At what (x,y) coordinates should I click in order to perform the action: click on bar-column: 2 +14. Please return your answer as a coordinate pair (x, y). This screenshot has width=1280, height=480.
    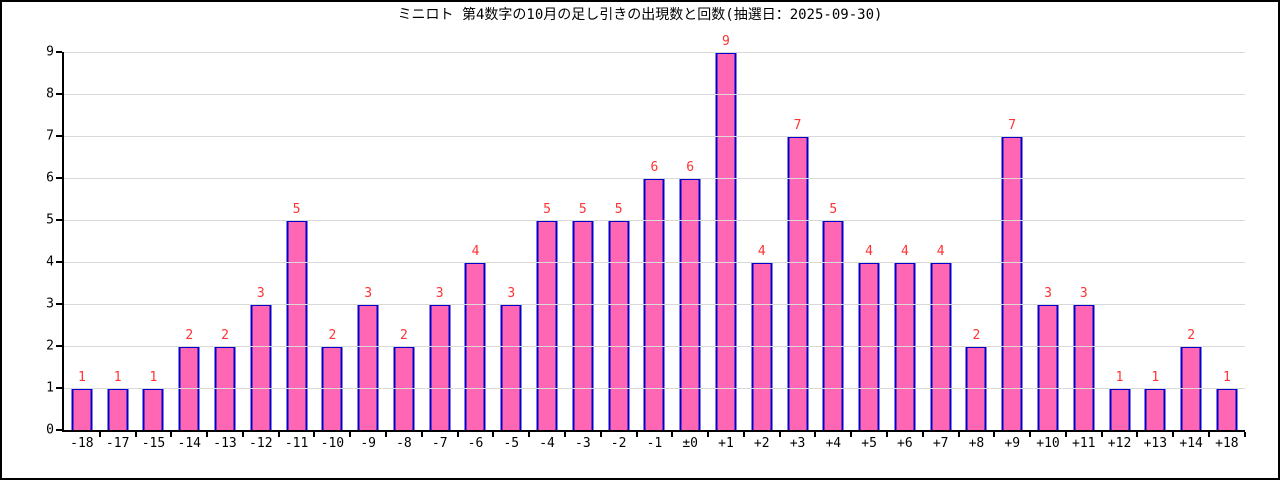
    Looking at the image, I should click on (1191, 251).